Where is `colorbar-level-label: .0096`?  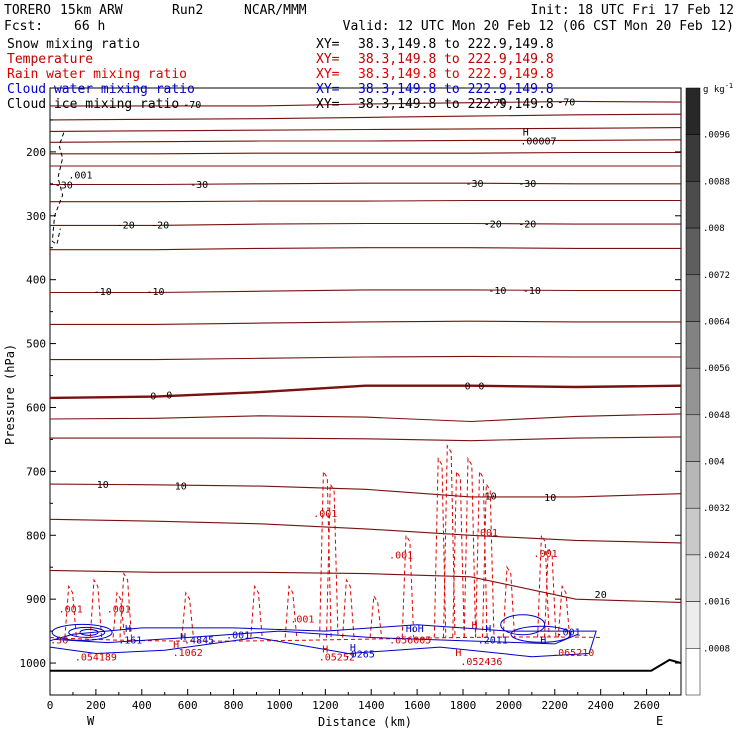
colorbar-level-label: .0096 is located at coordinates (716, 136).